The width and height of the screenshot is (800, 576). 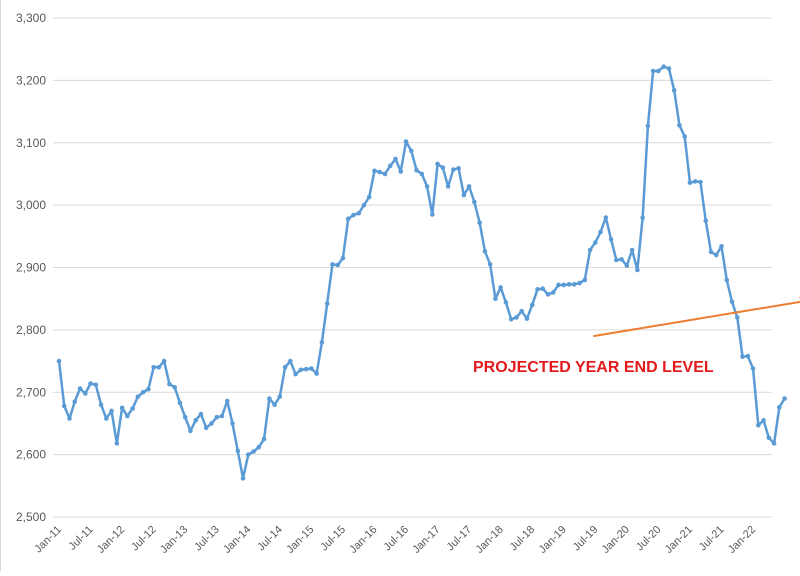 I want to click on y-tick-label: 2,700, so click(x=31, y=392).